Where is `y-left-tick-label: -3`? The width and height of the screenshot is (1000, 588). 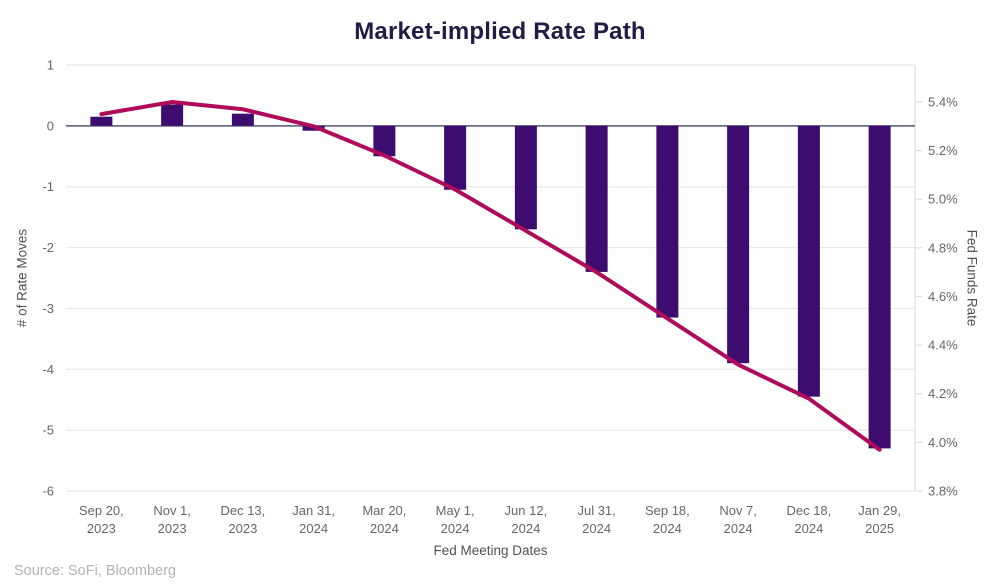 y-left-tick-label: -3 is located at coordinates (48, 308).